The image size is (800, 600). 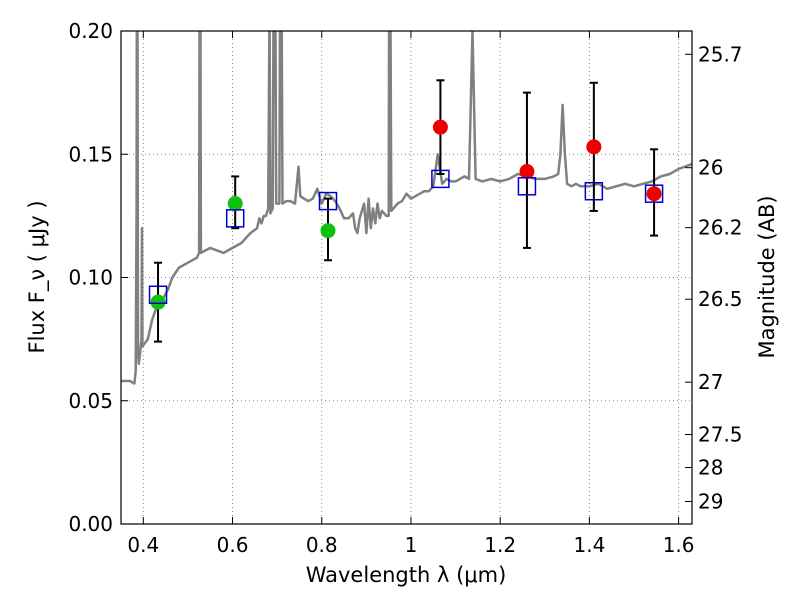 I want to click on x-tick-label: 1, so click(x=411, y=545).